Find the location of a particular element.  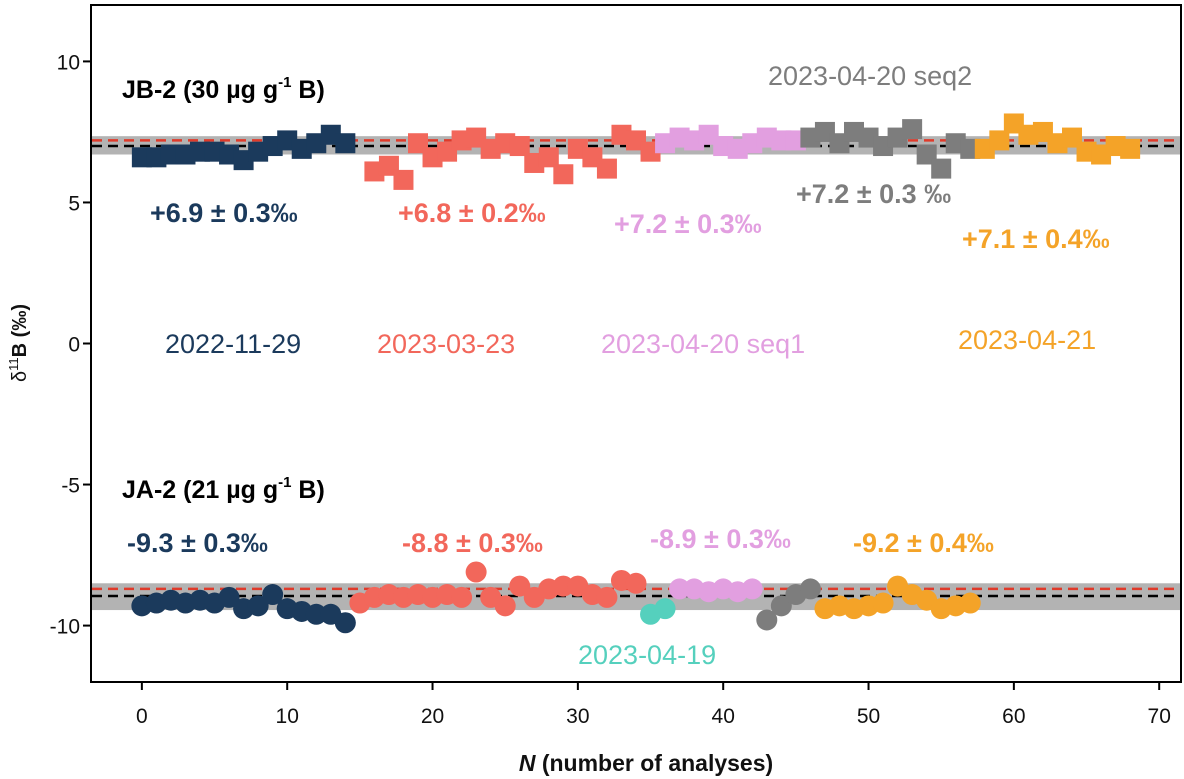

x-tick-label: 0 is located at coordinates (142, 716).